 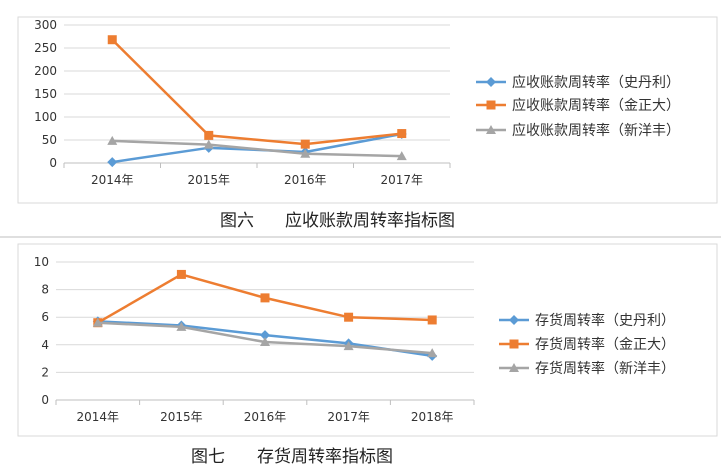 What do you see at coordinates (491, 82) in the screenshot?
I see `chart1-legend-1-marker` at bounding box center [491, 82].